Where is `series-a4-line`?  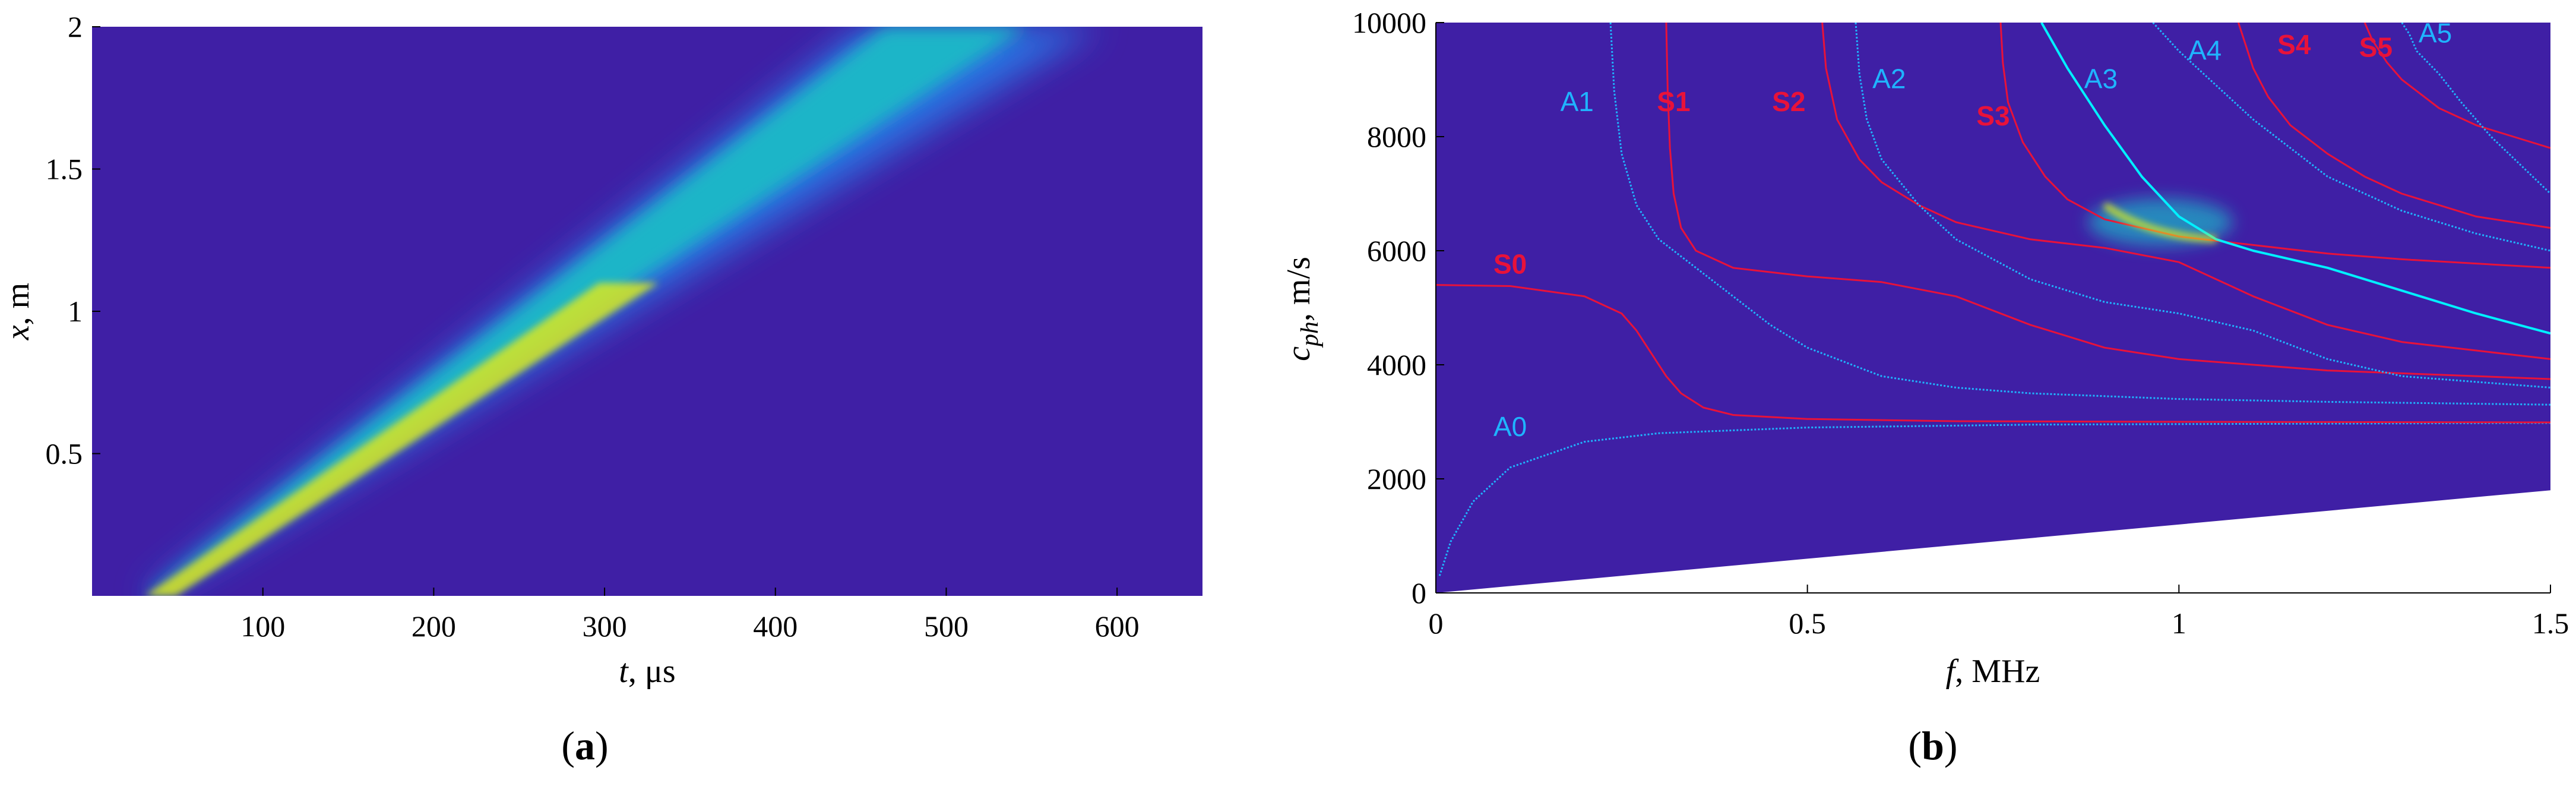 series-a4-line is located at coordinates (2351, 137).